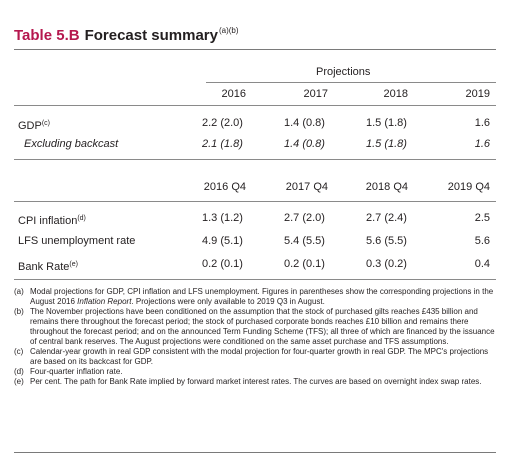  I want to click on year-header: 2016, so click(233, 94).